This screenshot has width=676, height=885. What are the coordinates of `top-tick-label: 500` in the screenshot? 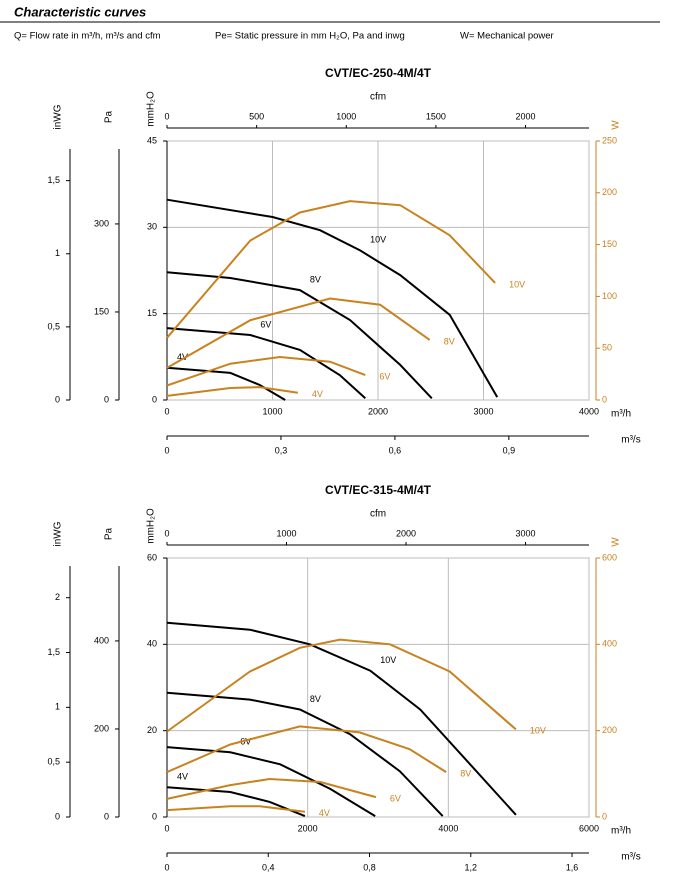 It's located at (256, 116).